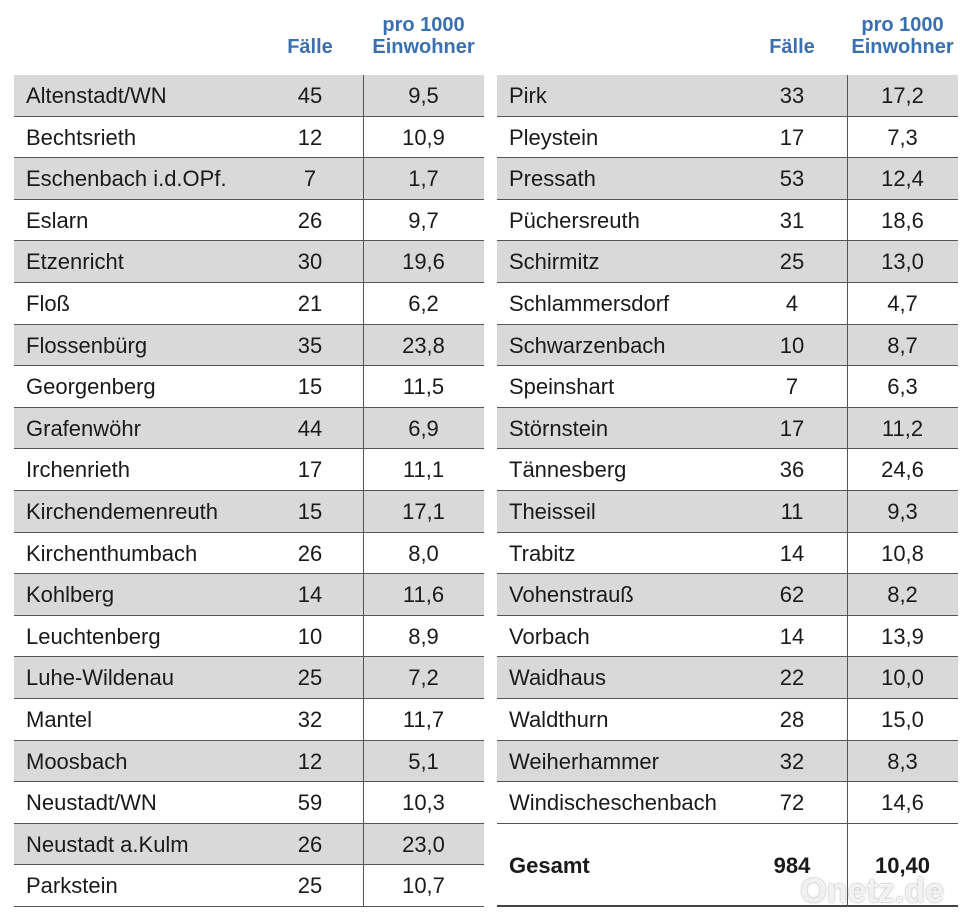 This screenshot has height=919, width=960. What do you see at coordinates (568, 470) in the screenshot?
I see `cell-name: Tännesberg` at bounding box center [568, 470].